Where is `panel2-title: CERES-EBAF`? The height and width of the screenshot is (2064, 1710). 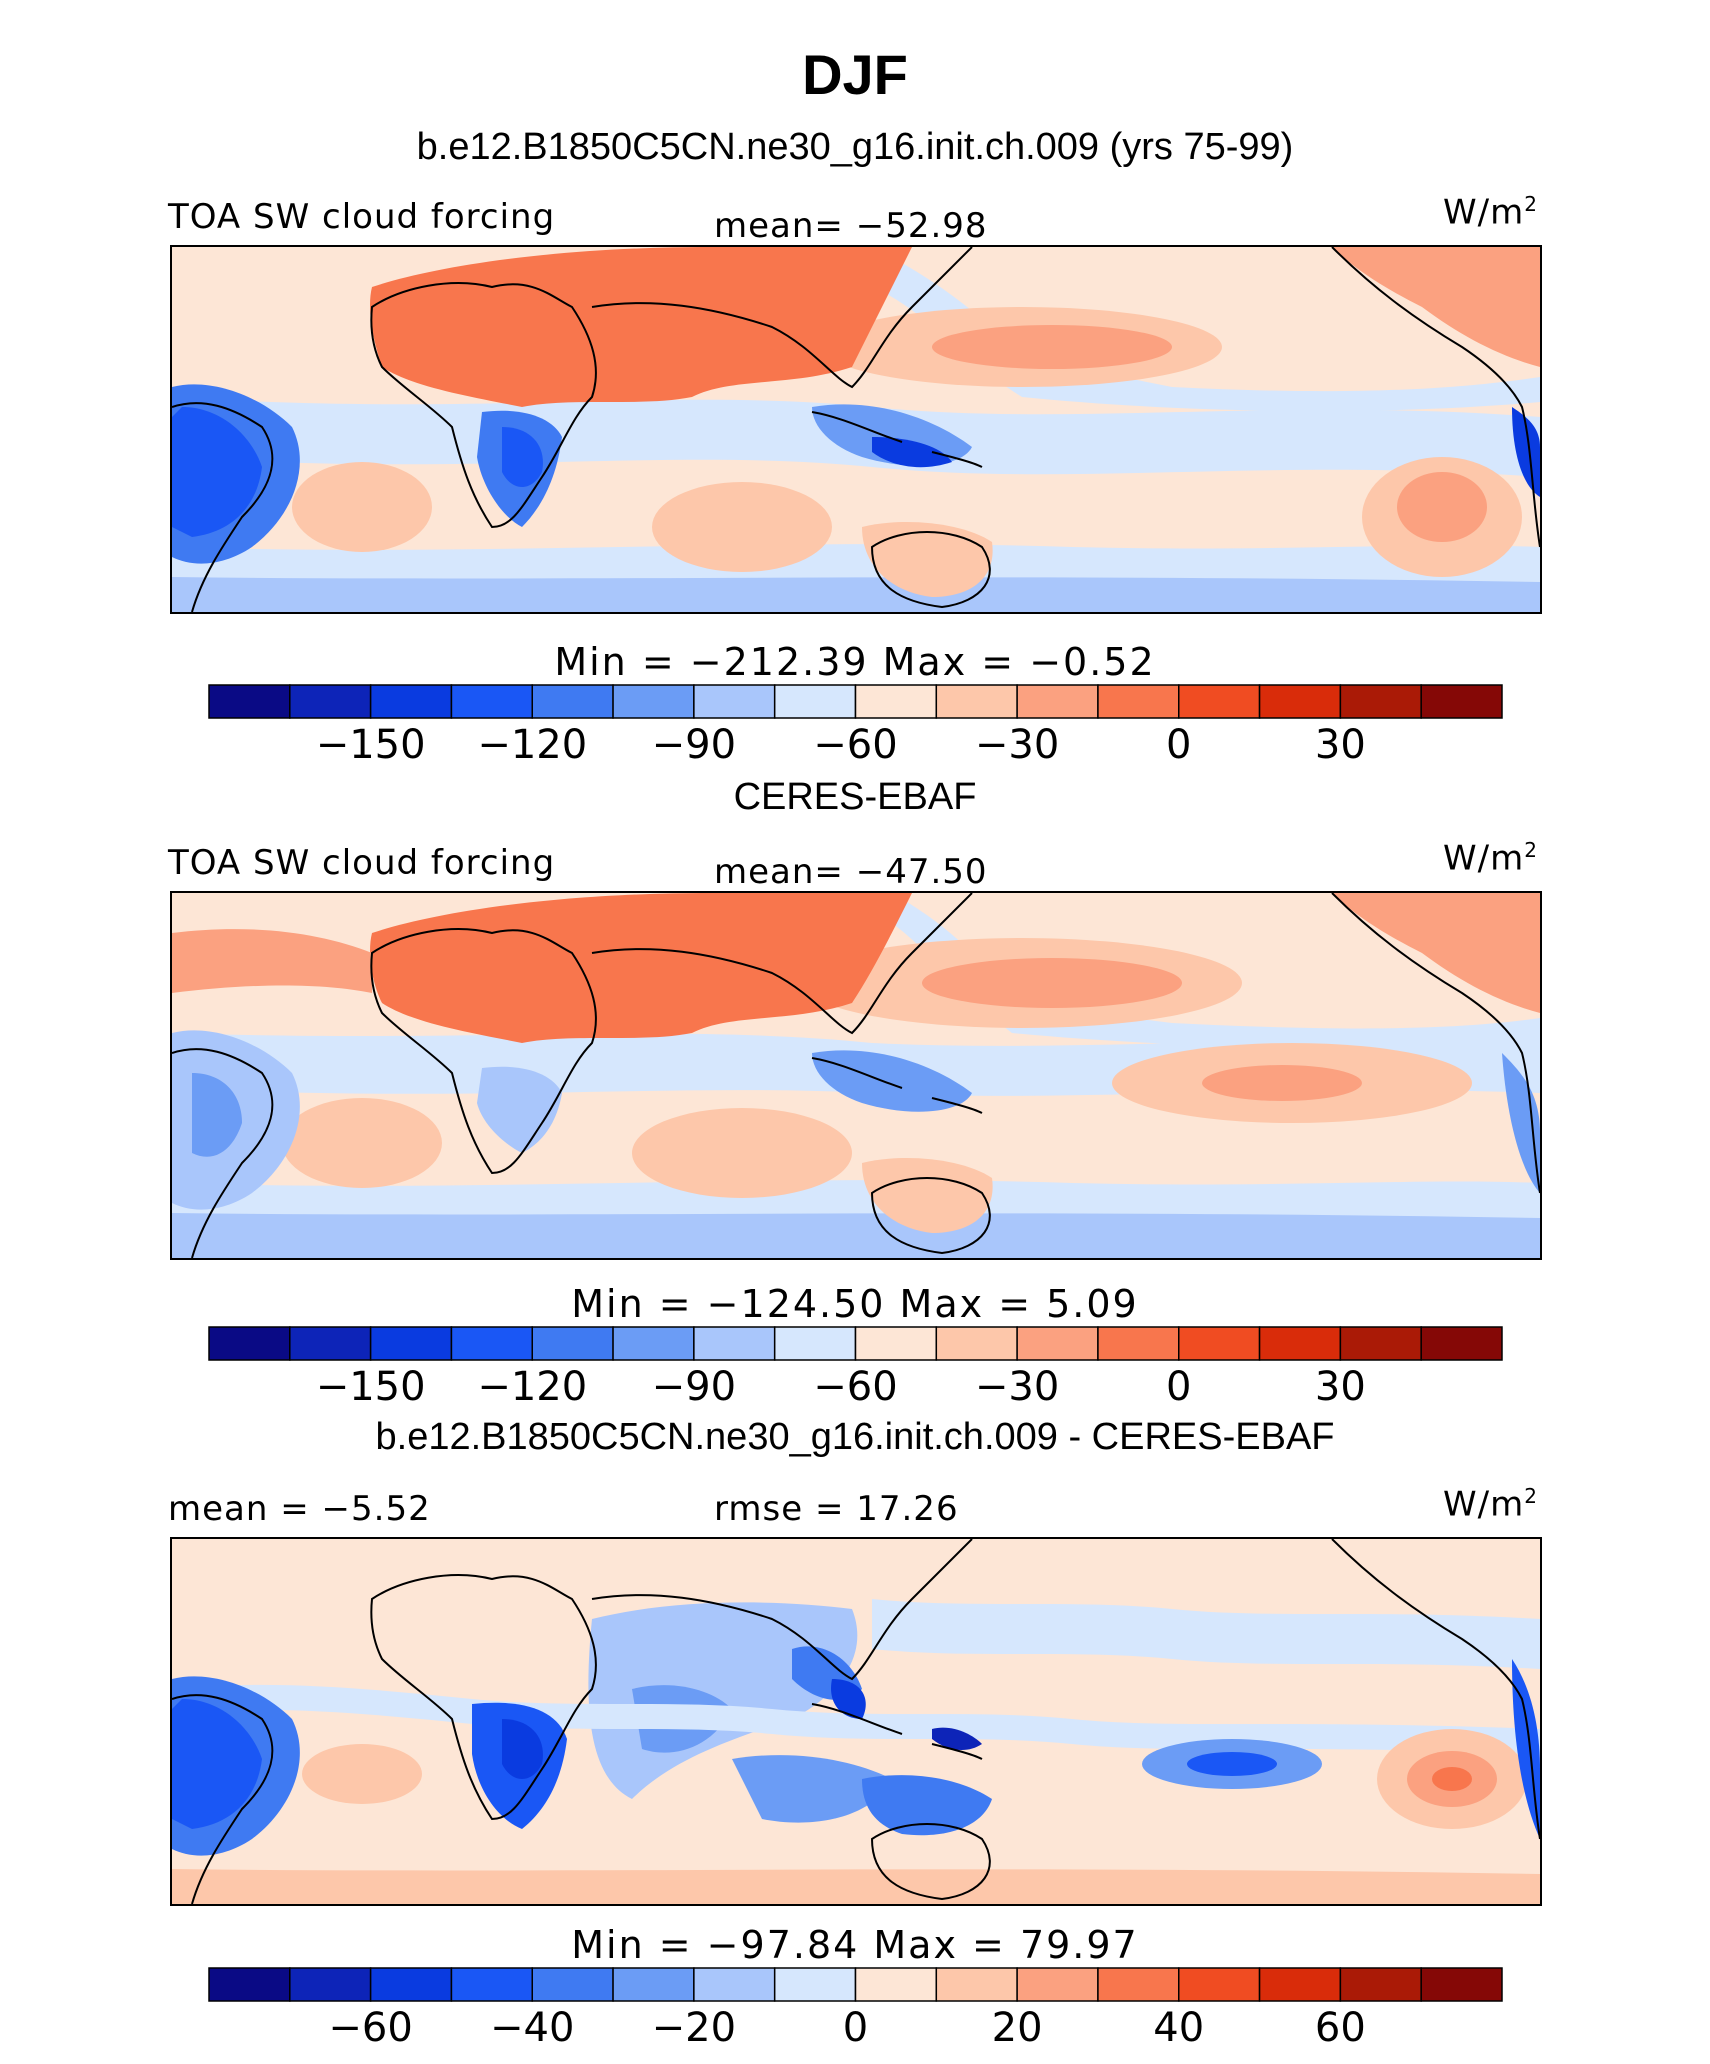
panel2-title: CERES-EBAF is located at coordinates (855, 797).